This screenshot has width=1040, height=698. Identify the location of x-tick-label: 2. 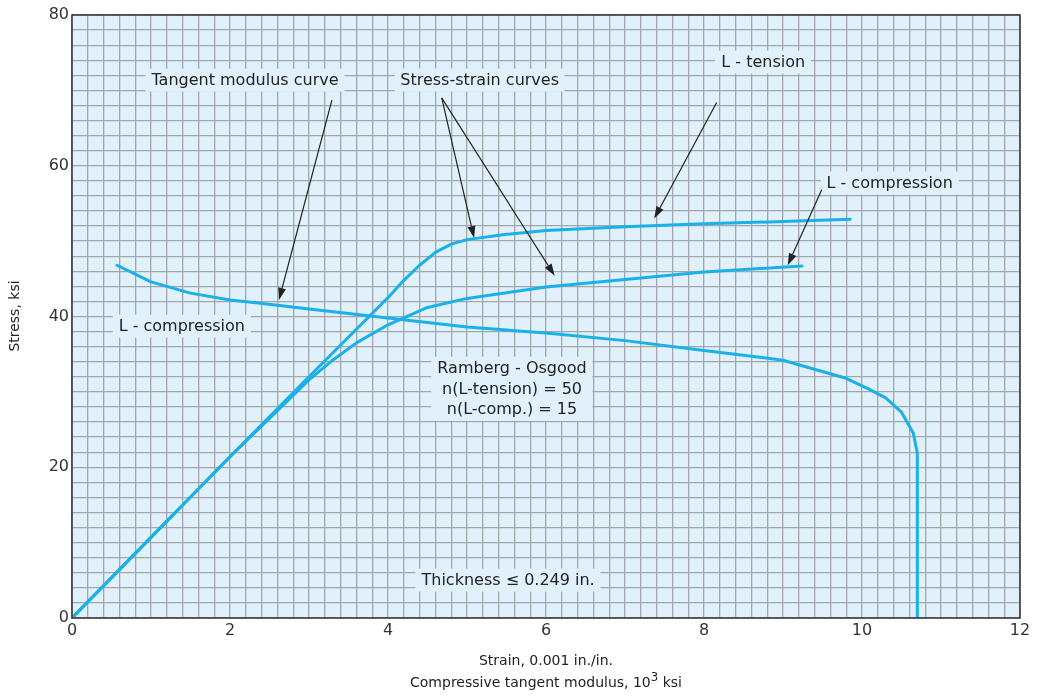
(230, 629).